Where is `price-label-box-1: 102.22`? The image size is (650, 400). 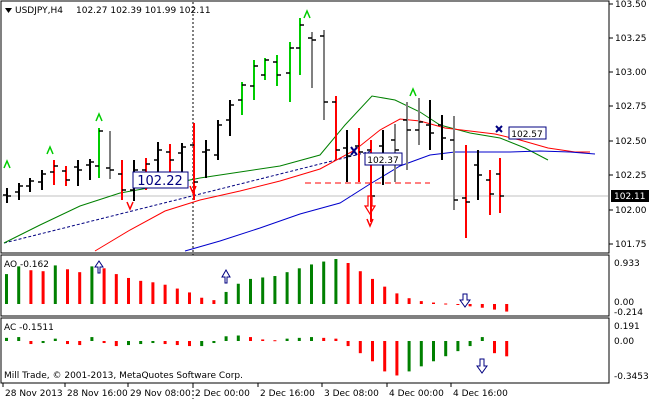
price-label-box-1: 102.22 is located at coordinates (160, 180).